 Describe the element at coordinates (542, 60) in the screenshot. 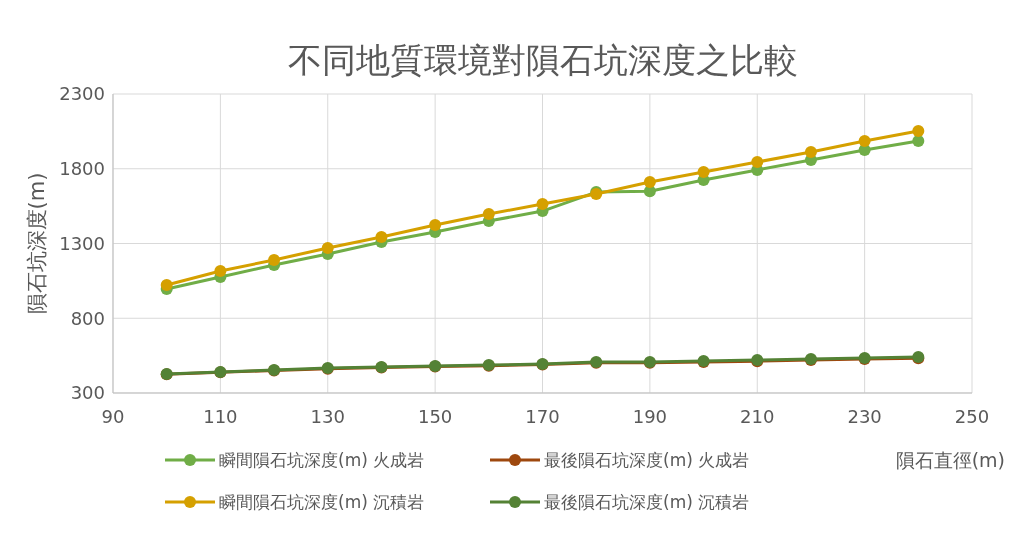

I see `chart-title: 不同地質環境對隕石坑深度之比較` at that location.